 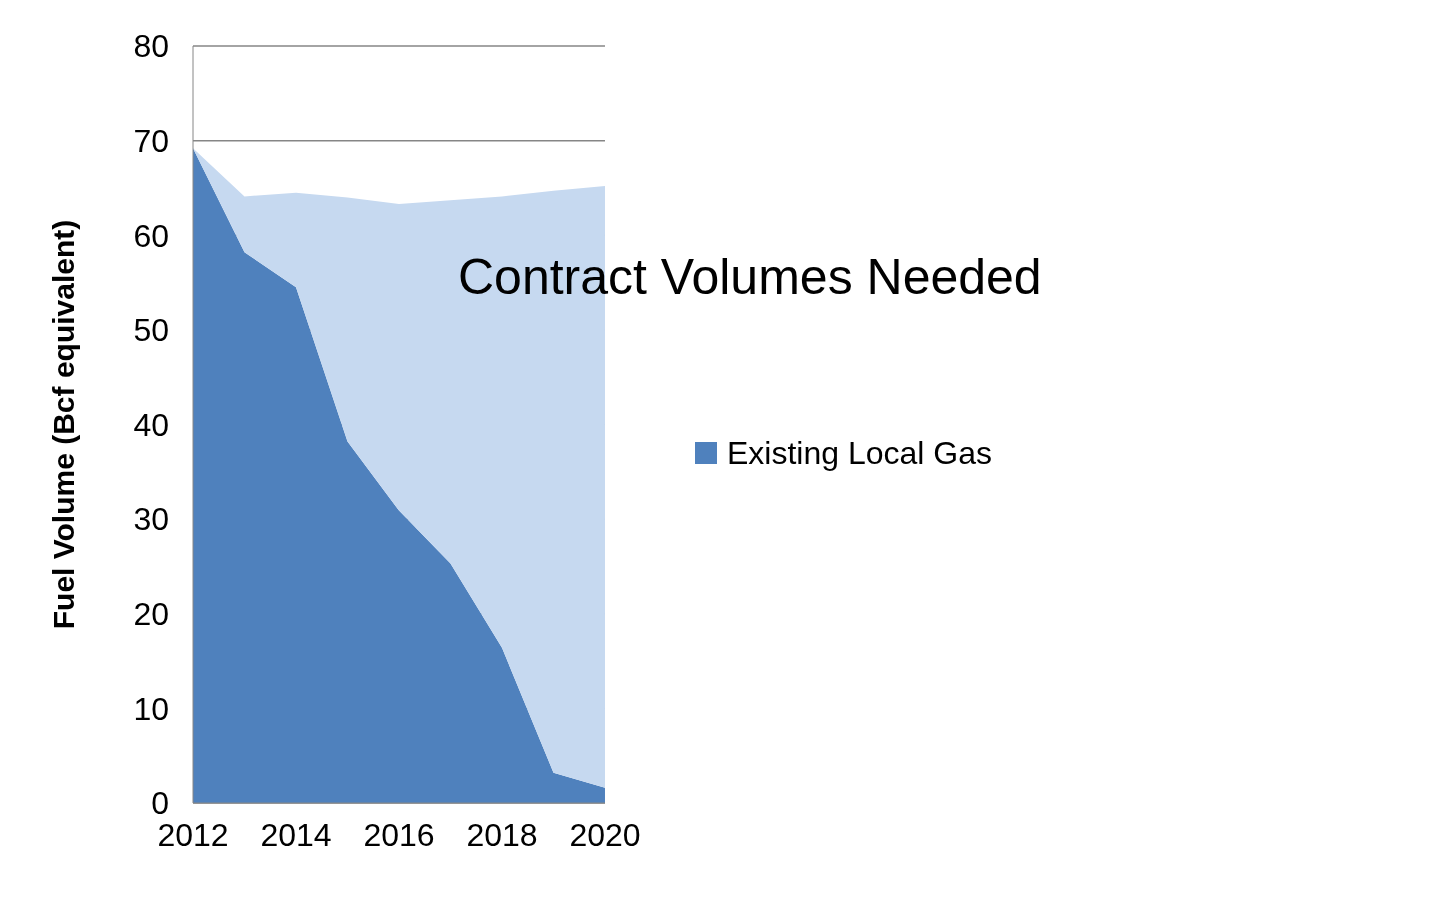 I want to click on y-tick-label: 80, so click(x=151, y=46).